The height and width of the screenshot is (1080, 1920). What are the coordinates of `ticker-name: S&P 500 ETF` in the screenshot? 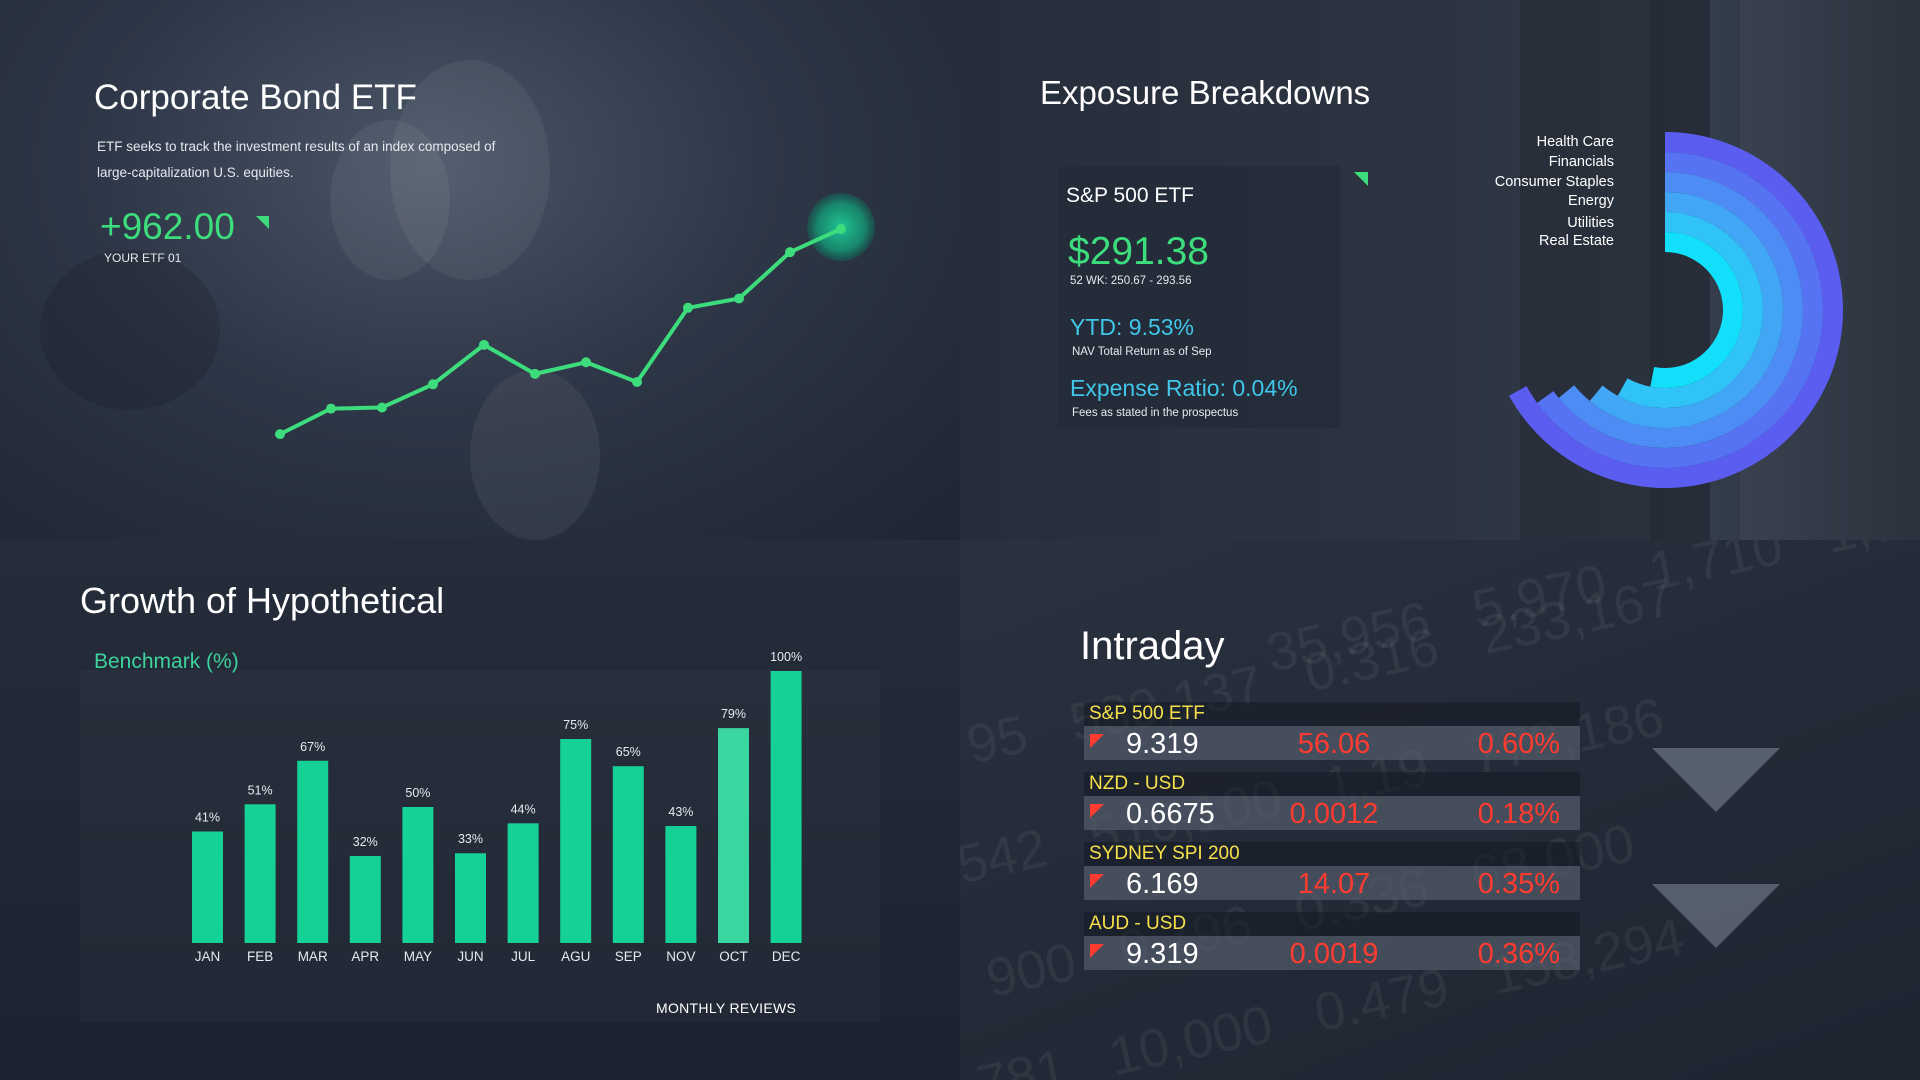 It's located at (1147, 713).